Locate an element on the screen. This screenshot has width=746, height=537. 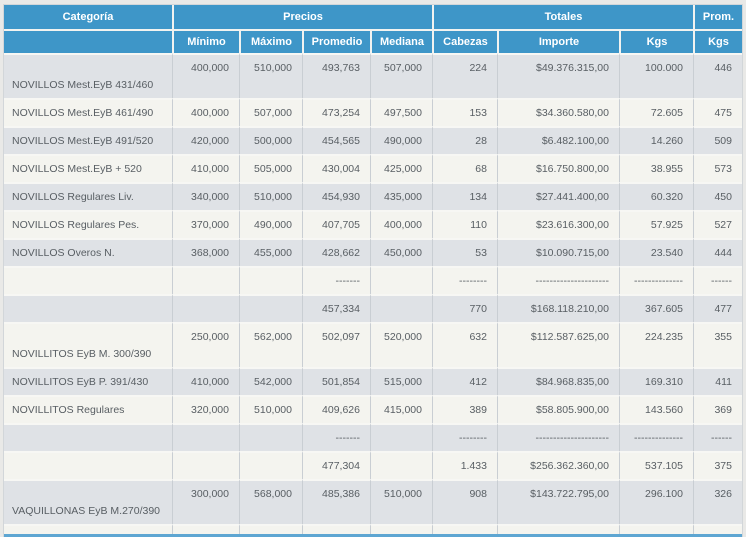
mediana-cell: 490,000 is located at coordinates (400, 140).